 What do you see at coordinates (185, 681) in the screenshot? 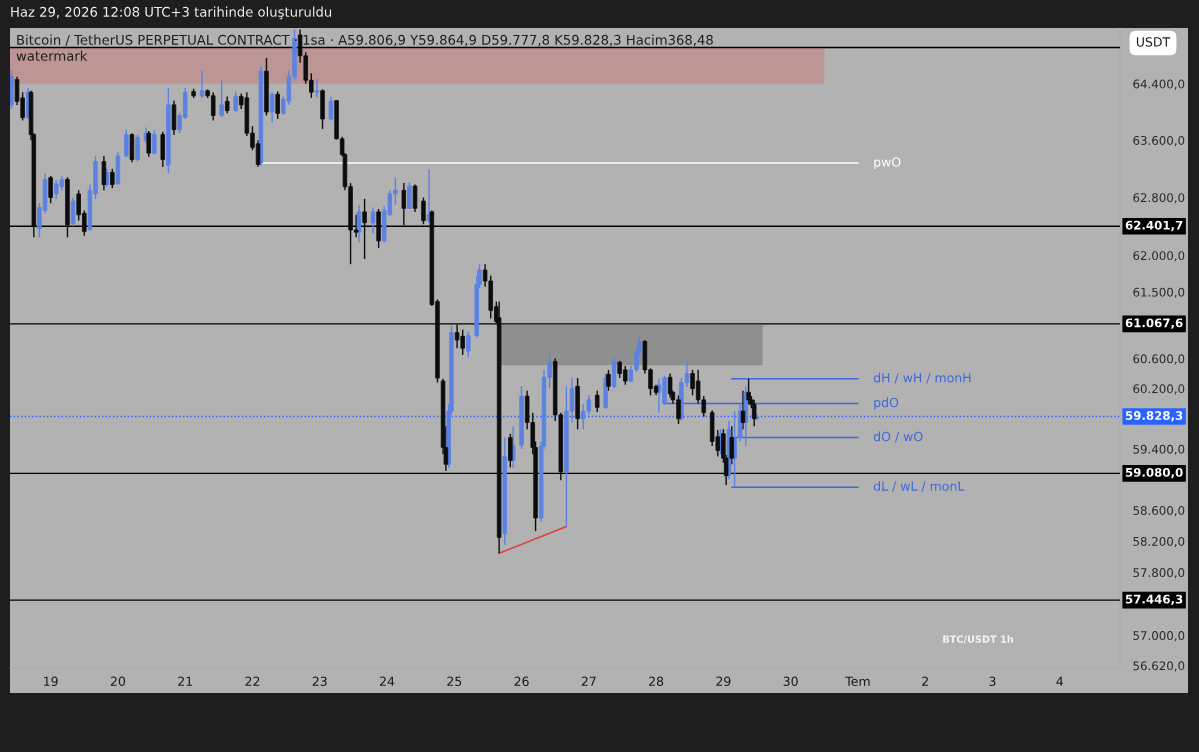
I see `x-tick-label: 21` at bounding box center [185, 681].